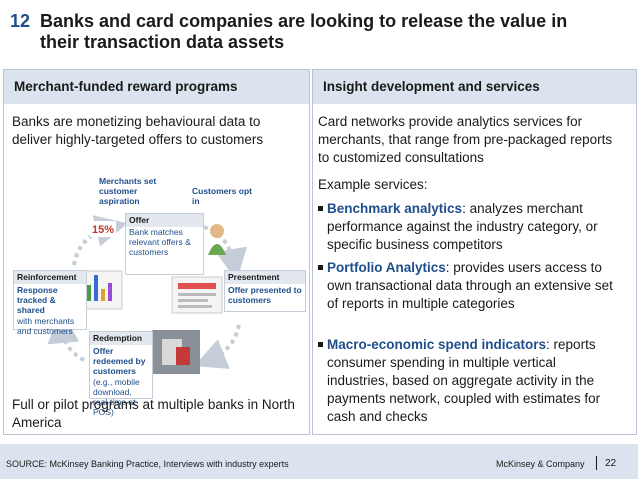  What do you see at coordinates (100, 240) in the screenshot?
I see `arrow-reinforcement-to-offer` at bounding box center [100, 240].